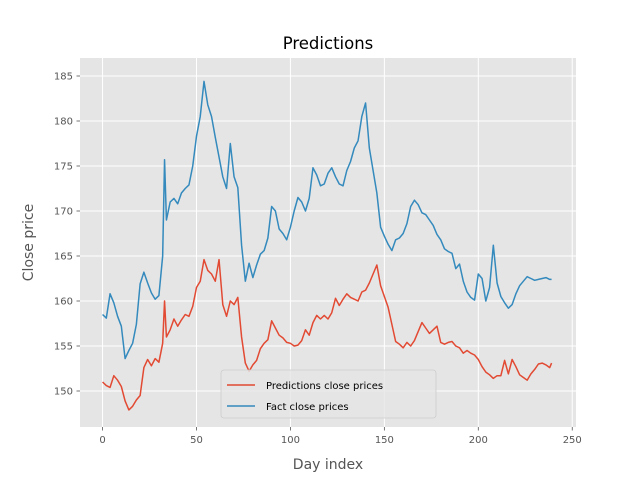 The width and height of the screenshot is (640, 480). Describe the element at coordinates (196, 440) in the screenshot. I see `x-tick-label: 50` at that location.